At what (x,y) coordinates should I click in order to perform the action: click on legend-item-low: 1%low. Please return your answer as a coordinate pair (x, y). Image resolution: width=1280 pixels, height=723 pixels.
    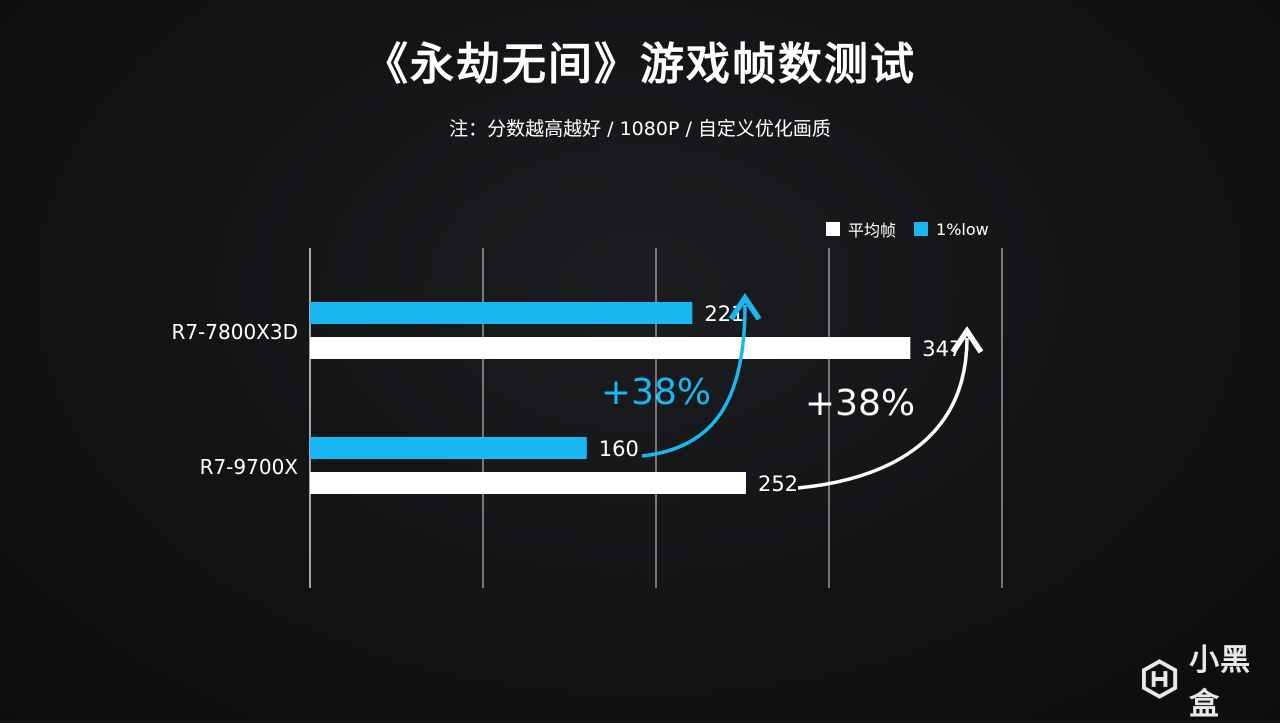
    Looking at the image, I should click on (951, 229).